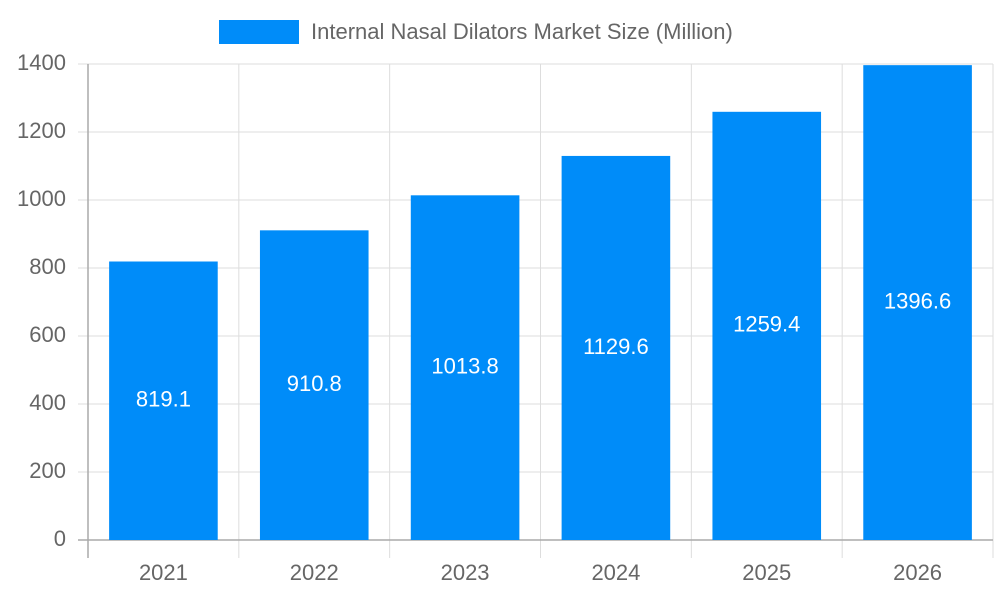 The width and height of the screenshot is (1000, 600). I want to click on y-tick-label: 600, so click(47, 334).